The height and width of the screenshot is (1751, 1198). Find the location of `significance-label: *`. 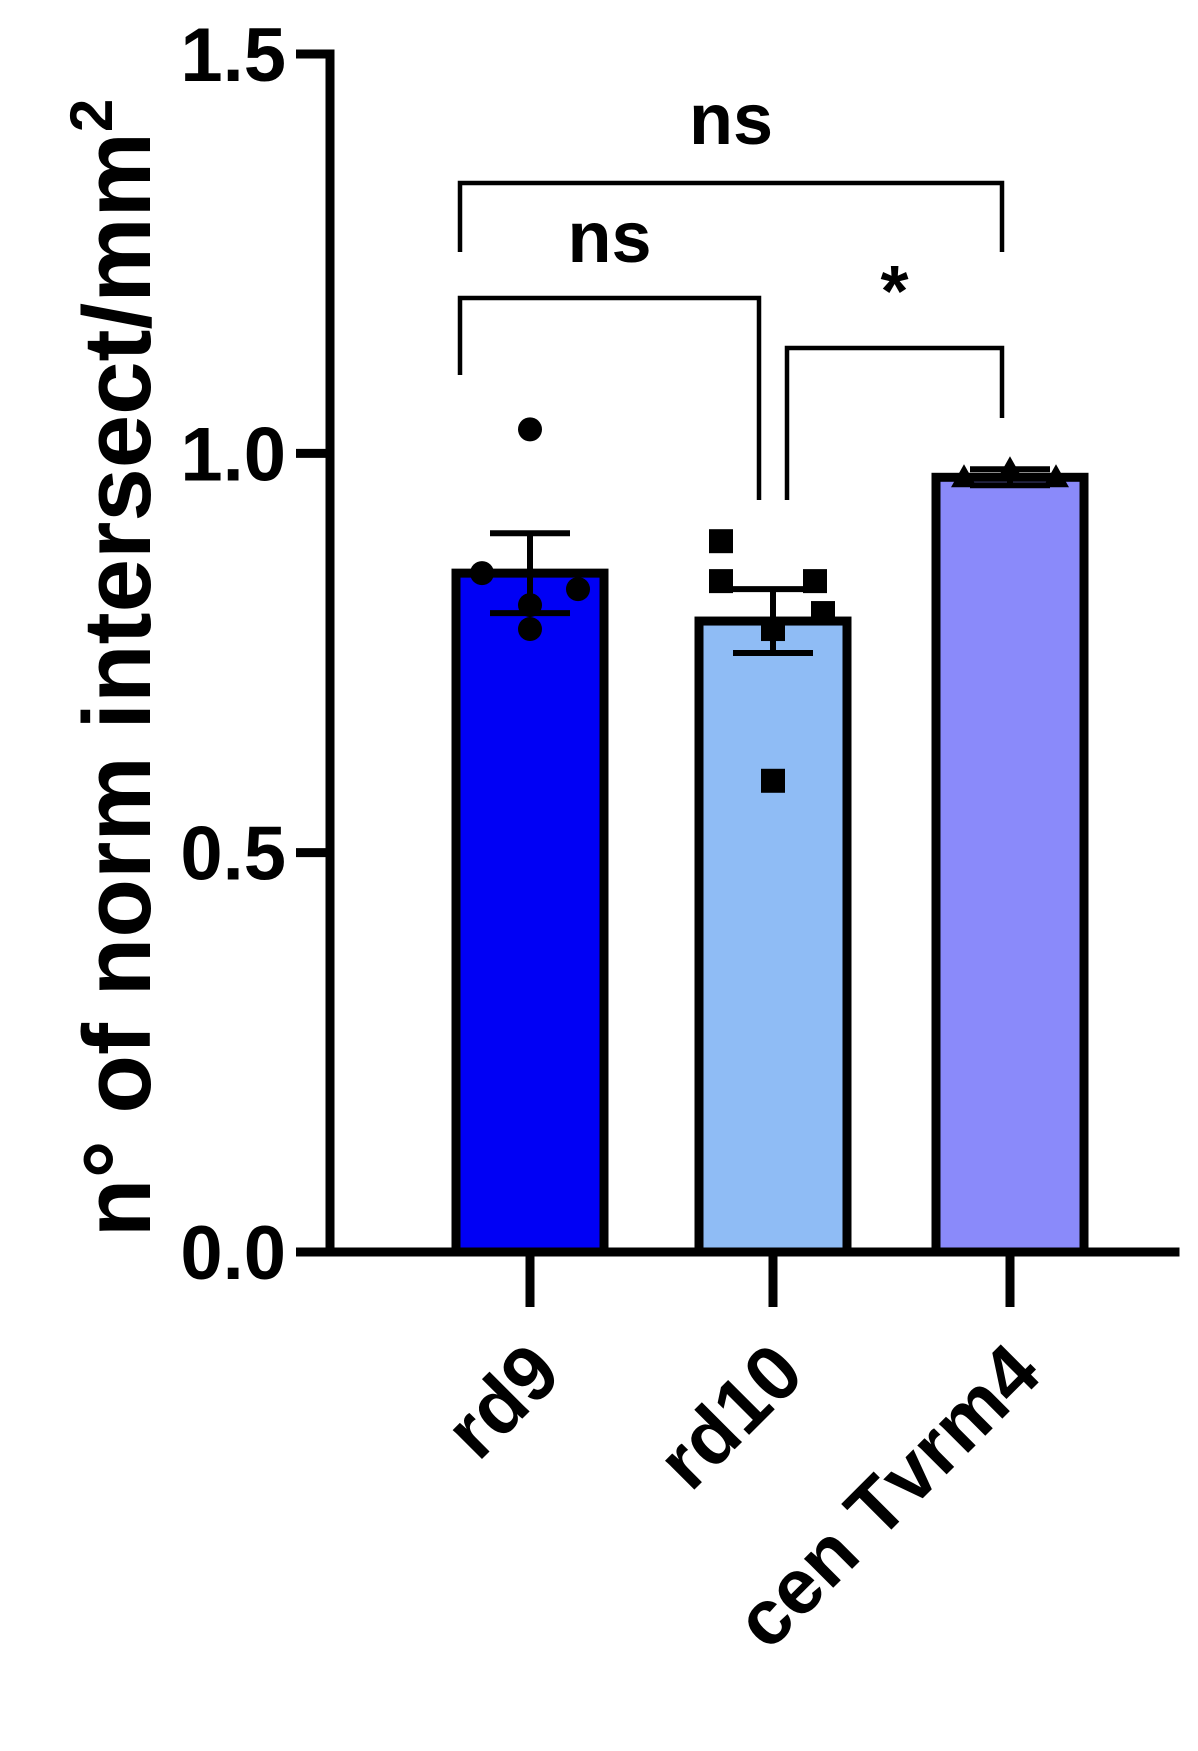

significance-label: * is located at coordinates (894, 292).